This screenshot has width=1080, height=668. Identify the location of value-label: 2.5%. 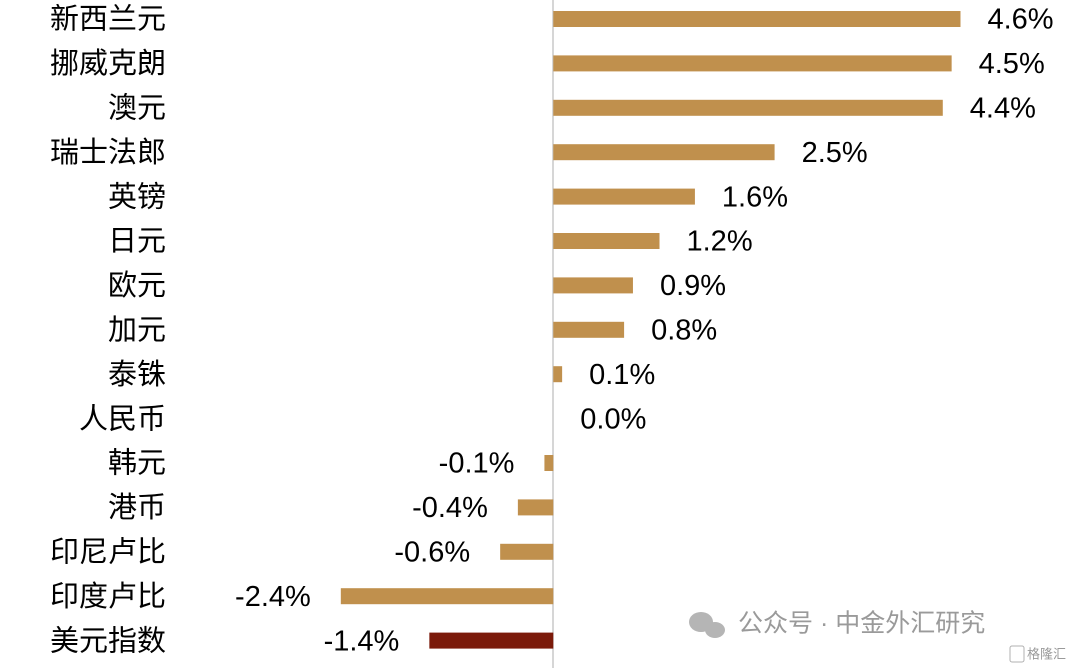
(835, 153).